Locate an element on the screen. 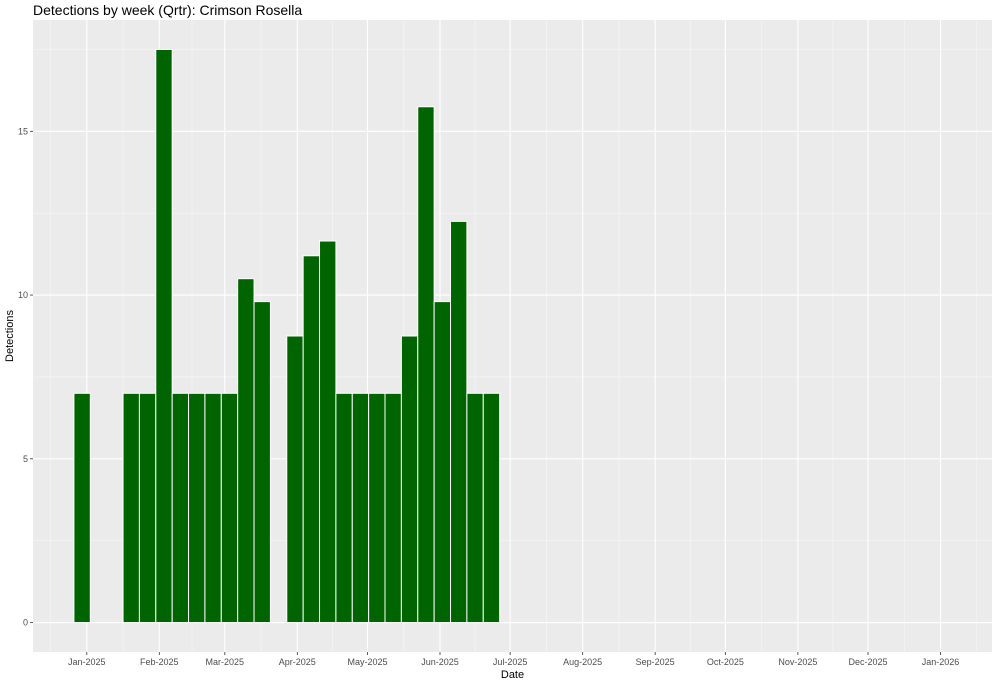 This screenshot has height=685, width=1000. x-tick-label: Nov-2025 is located at coordinates (797, 662).